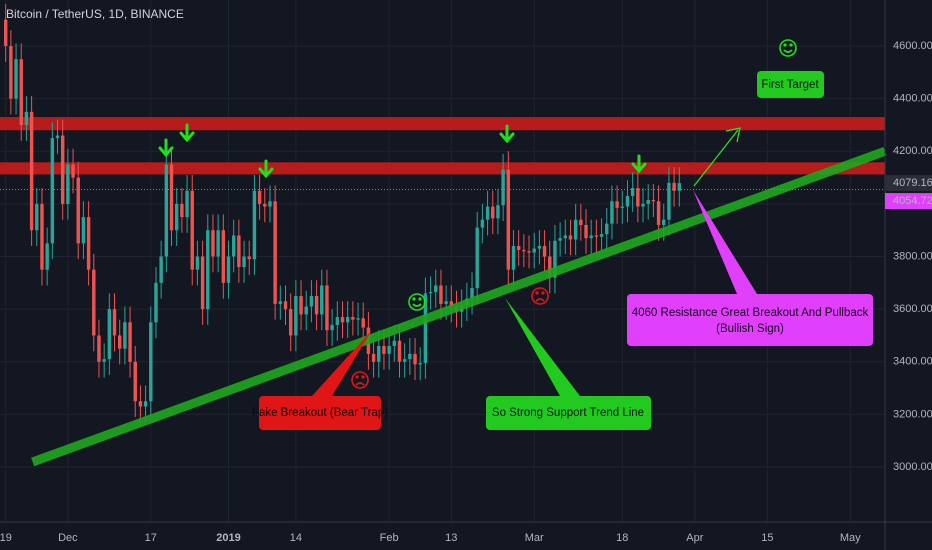  Describe the element at coordinates (442, 124) in the screenshot. I see `resistance-zone` at that location.